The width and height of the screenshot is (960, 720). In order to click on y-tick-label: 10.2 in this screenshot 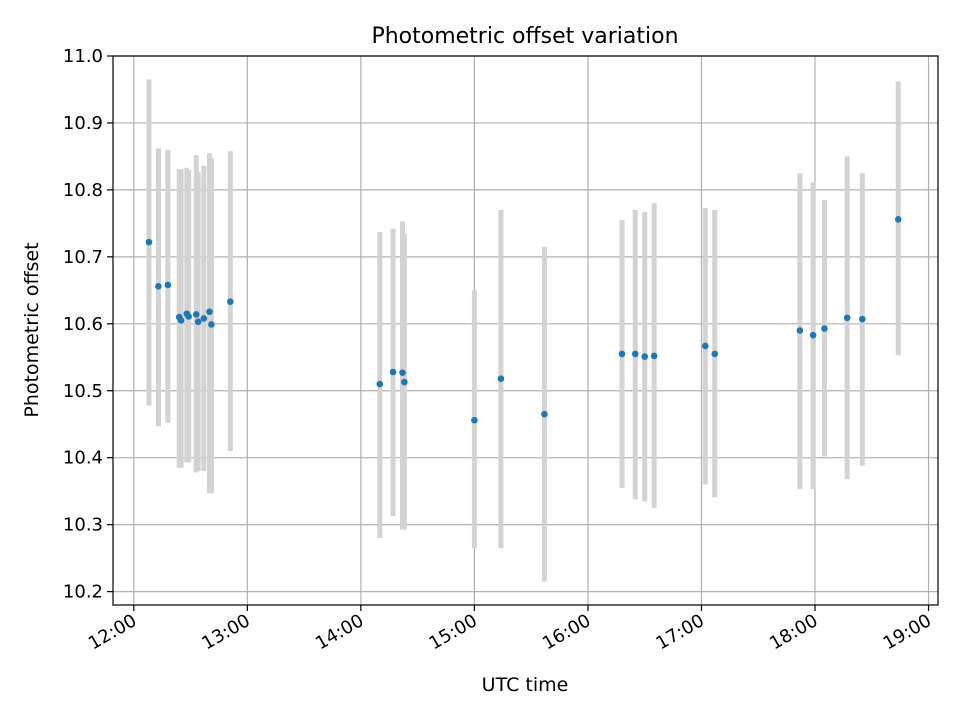, I will do `click(83, 592)`.